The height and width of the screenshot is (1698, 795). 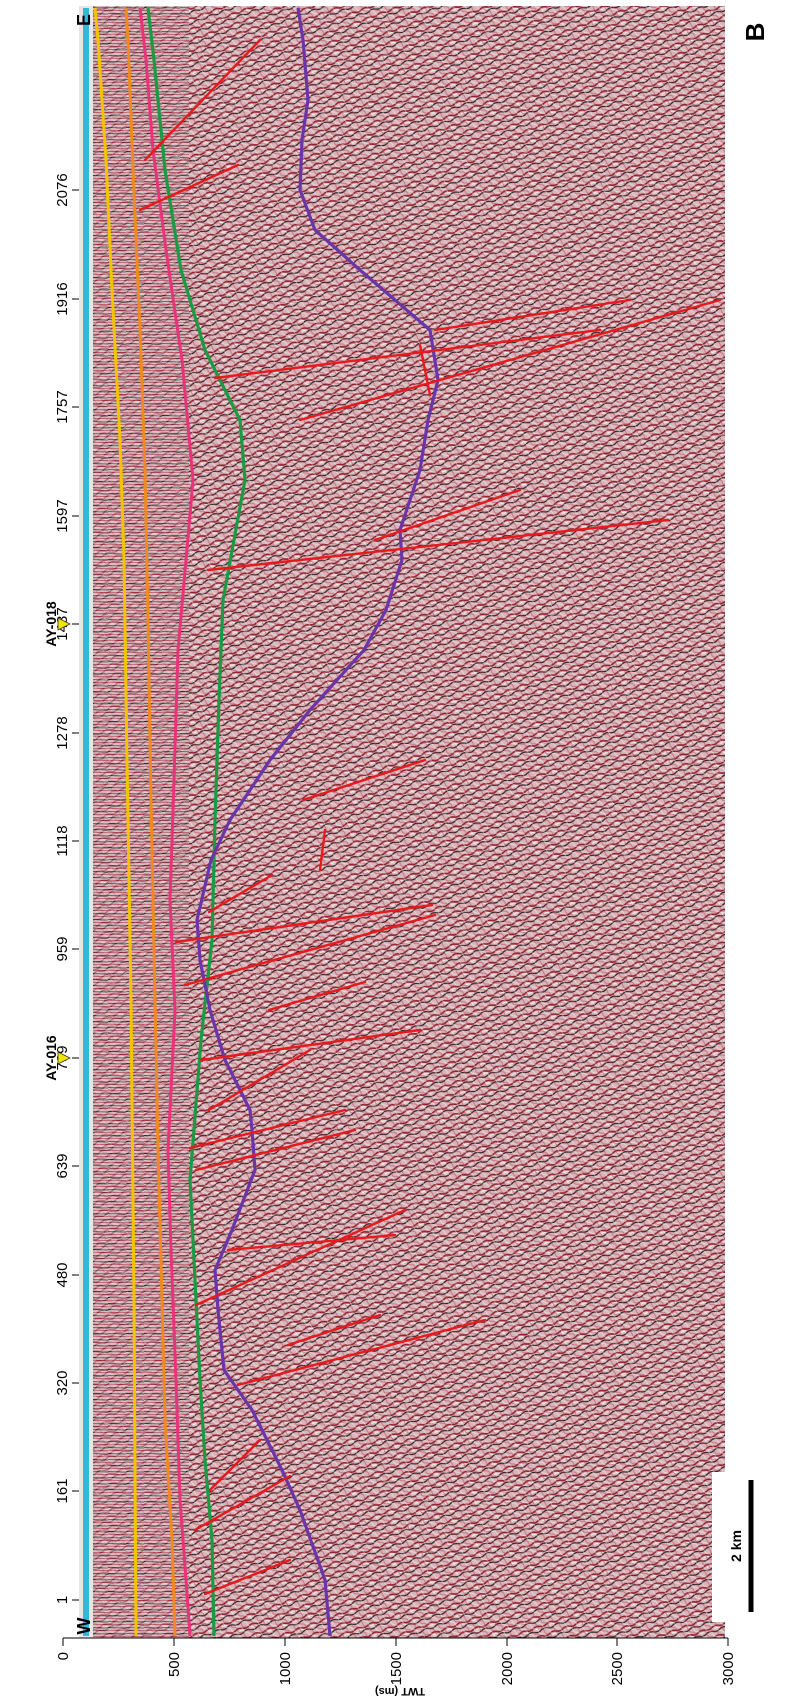 I want to click on orange-horizon, so click(x=150, y=822).